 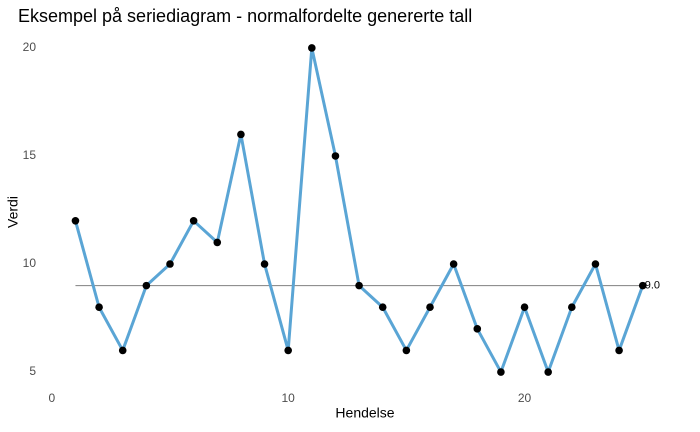 What do you see at coordinates (30, 263) in the screenshot?
I see `y-tick-label: 10` at bounding box center [30, 263].